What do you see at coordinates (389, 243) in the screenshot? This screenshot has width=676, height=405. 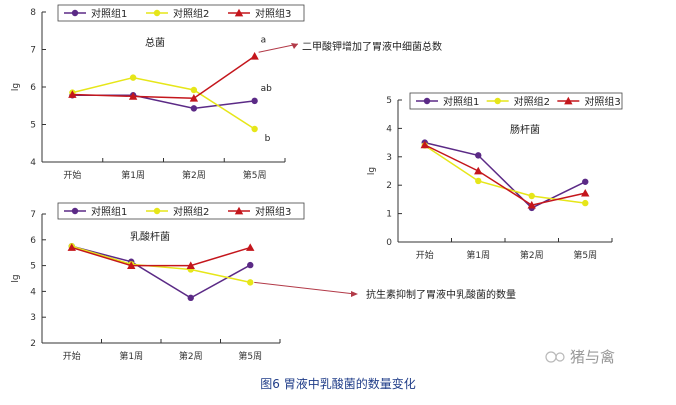 I see `y-tick-label: 0` at bounding box center [389, 243].